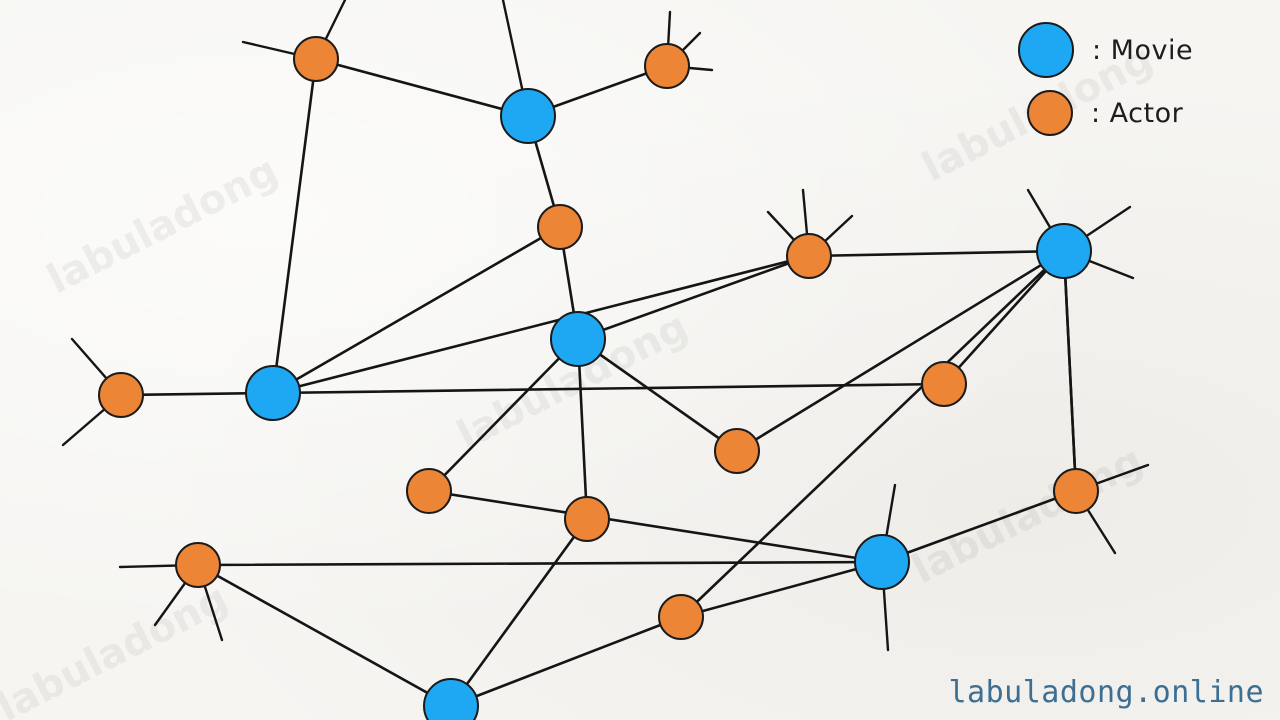 The height and width of the screenshot is (720, 1280). Describe the element at coordinates (693, 297) in the screenshot. I see `edge-A5-M2` at that location.